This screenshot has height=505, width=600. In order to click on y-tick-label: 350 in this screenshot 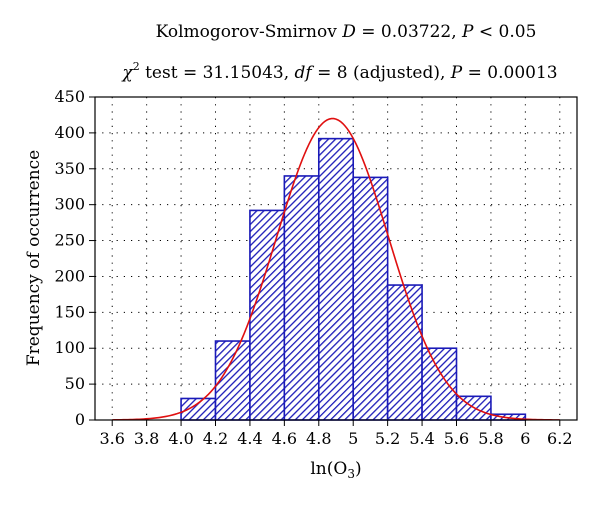, I will do `click(69, 168)`.